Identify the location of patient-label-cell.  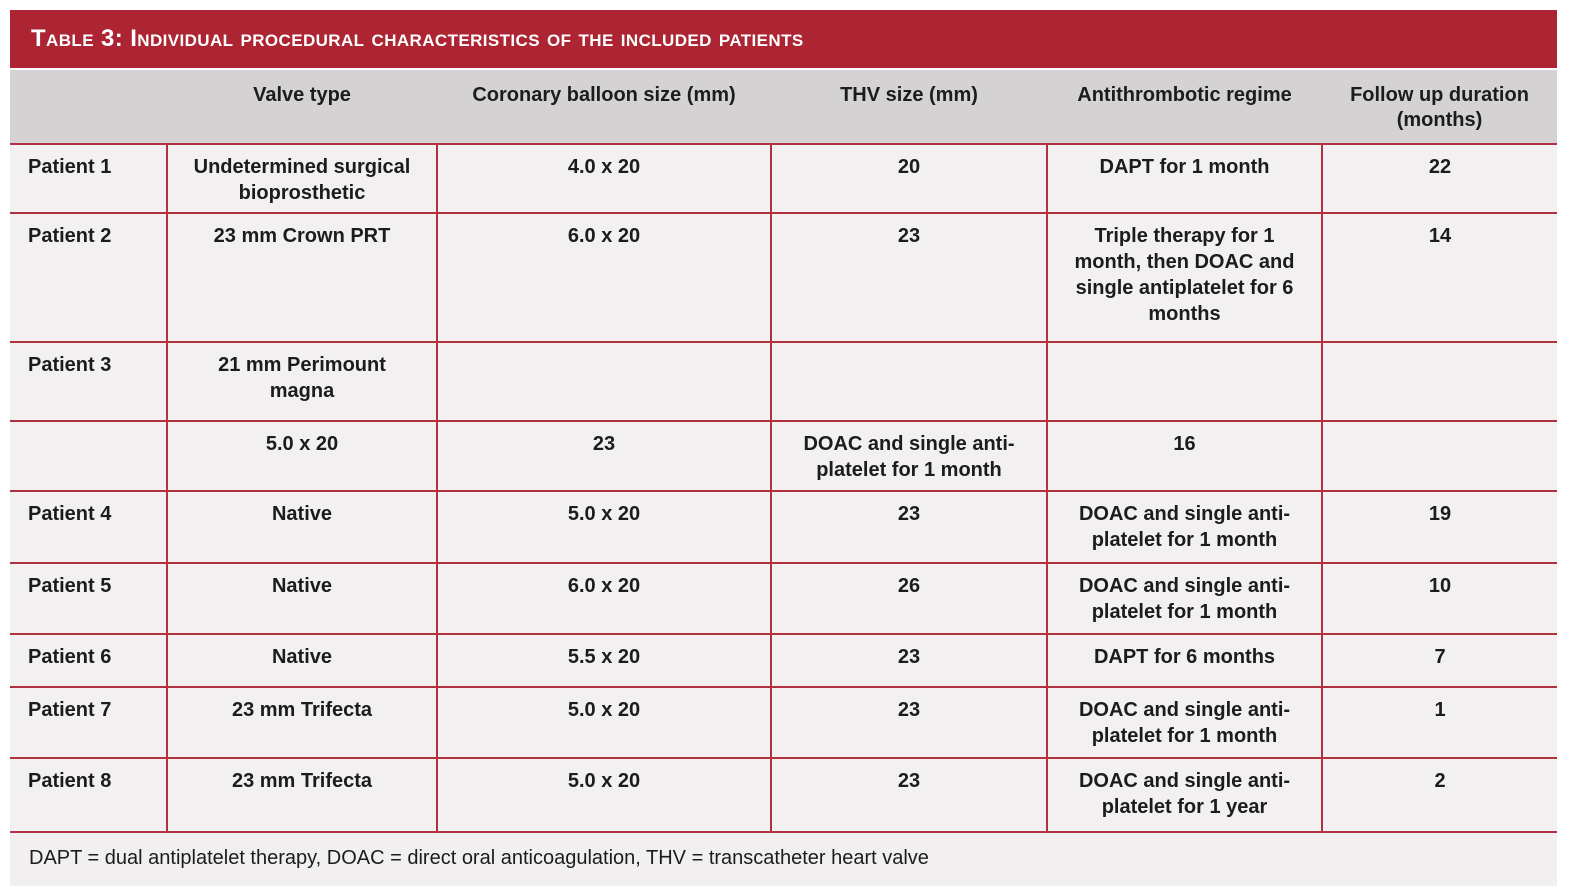
(88, 455).